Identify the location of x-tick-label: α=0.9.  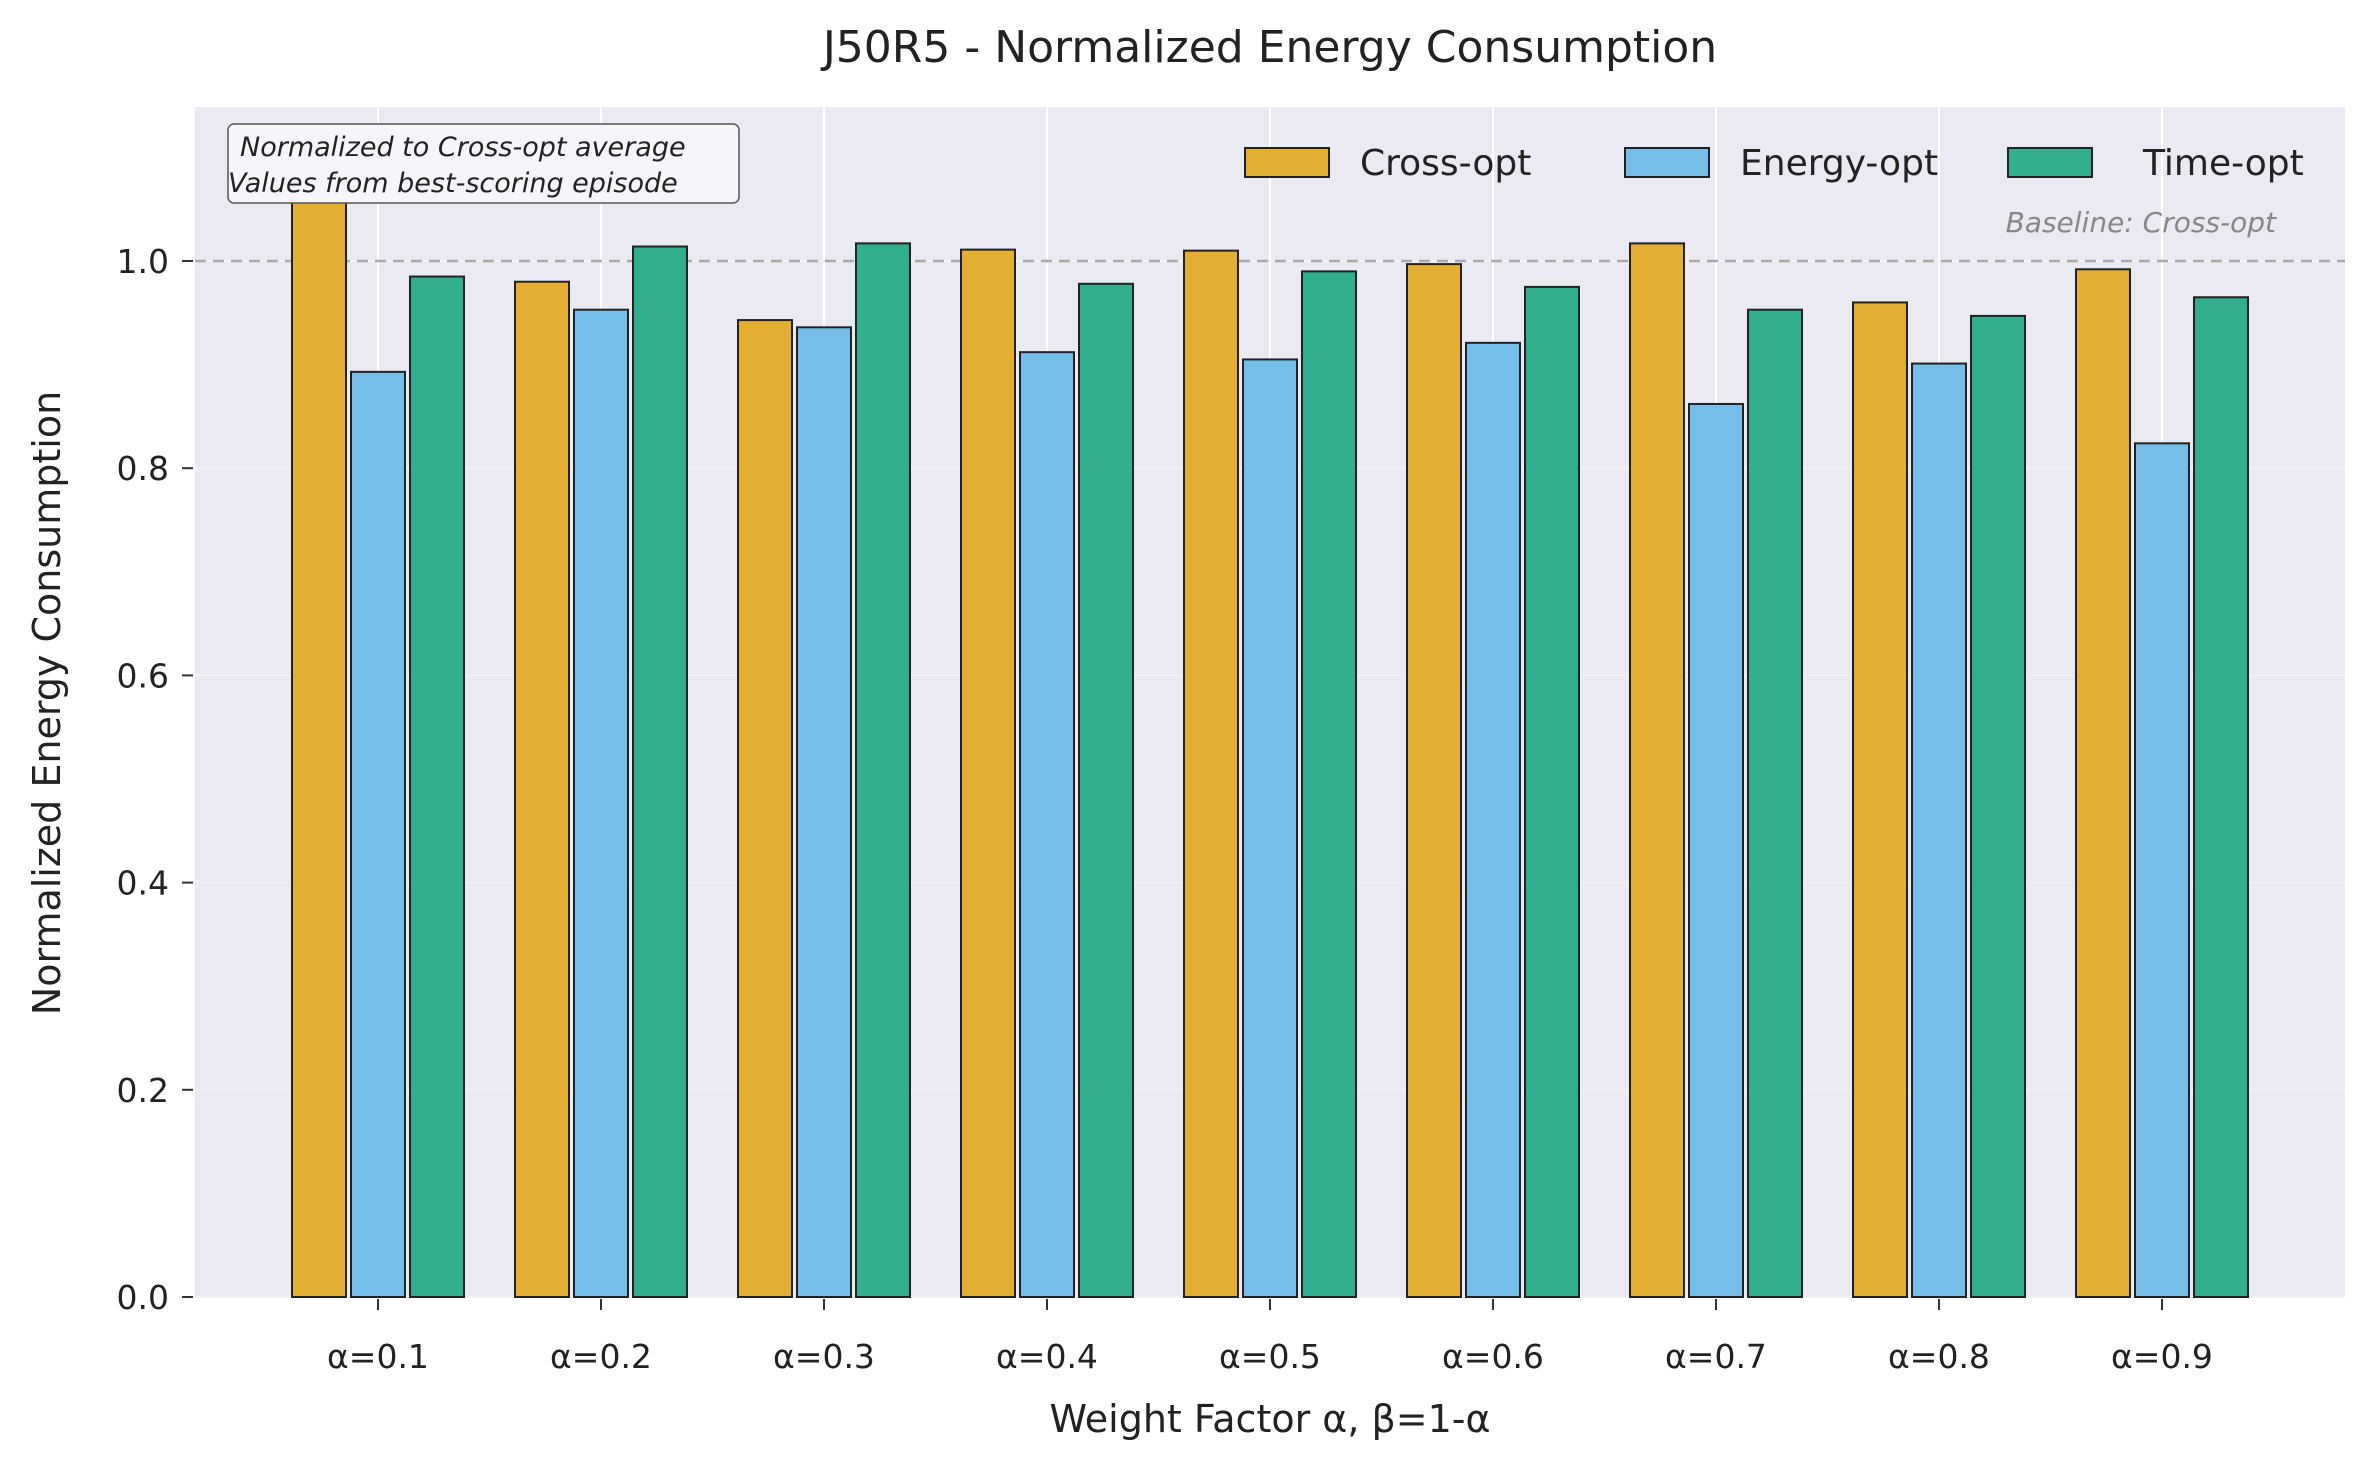
(2162, 1356).